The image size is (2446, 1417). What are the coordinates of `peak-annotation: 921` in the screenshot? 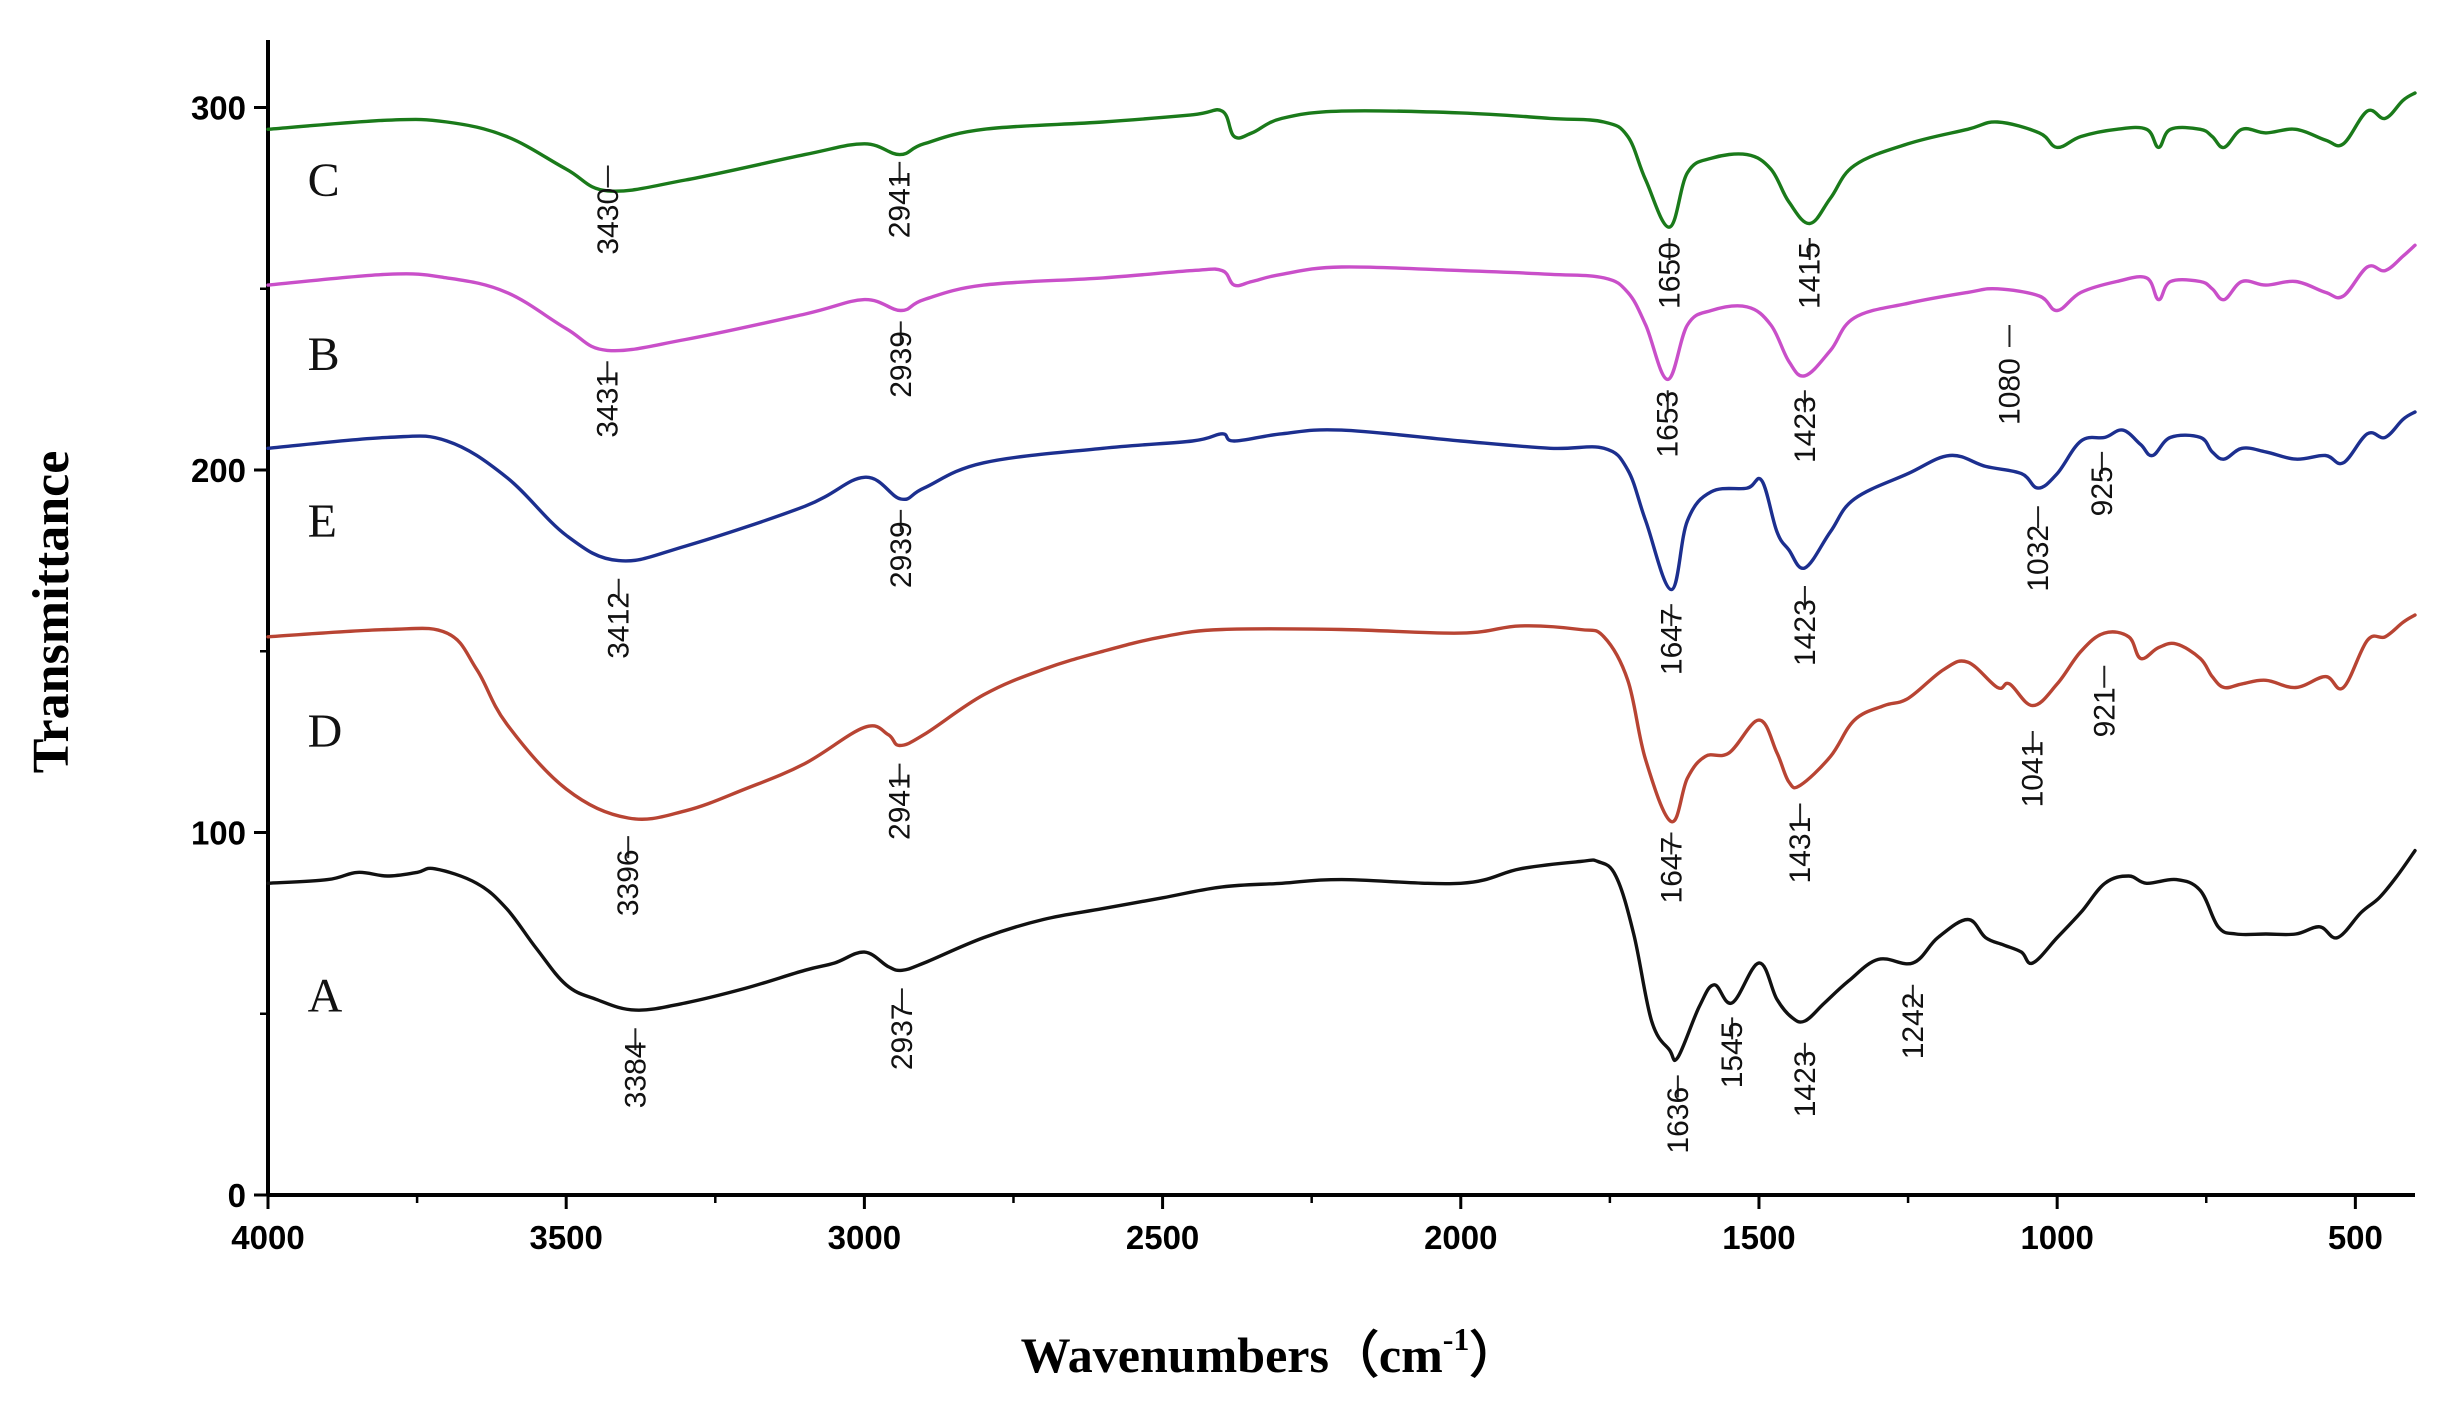 It's located at (2104, 701).